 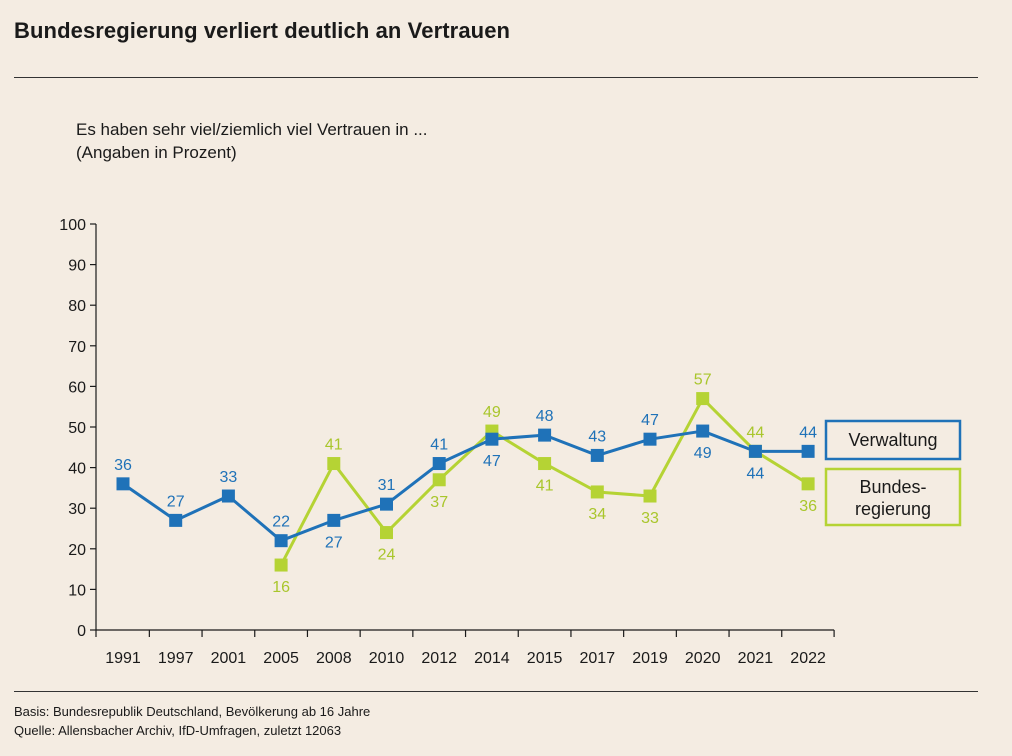 What do you see at coordinates (650, 518) in the screenshot?
I see `data-label-bundesregierung: 33` at bounding box center [650, 518].